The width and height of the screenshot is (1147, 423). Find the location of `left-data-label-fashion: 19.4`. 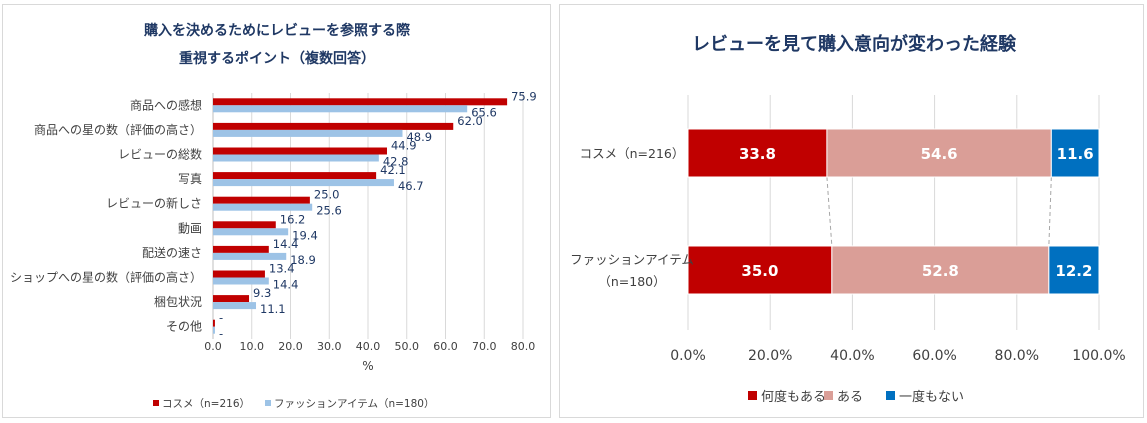

left-data-label-fashion: 19.4 is located at coordinates (305, 235).